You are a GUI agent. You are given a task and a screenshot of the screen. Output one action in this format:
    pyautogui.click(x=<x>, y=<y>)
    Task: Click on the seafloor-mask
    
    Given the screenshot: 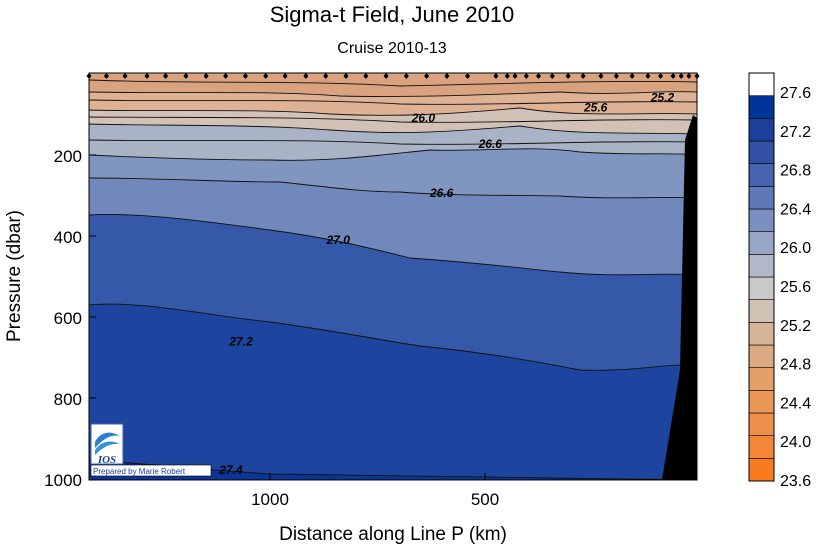 What is the action you would take?
    pyautogui.click(x=679, y=297)
    